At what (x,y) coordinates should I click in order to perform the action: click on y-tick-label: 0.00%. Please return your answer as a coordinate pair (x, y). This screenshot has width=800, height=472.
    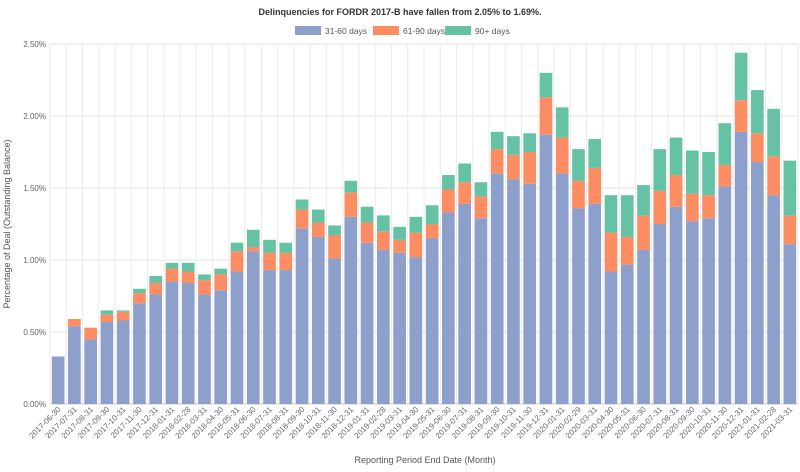
    Looking at the image, I should click on (34, 404).